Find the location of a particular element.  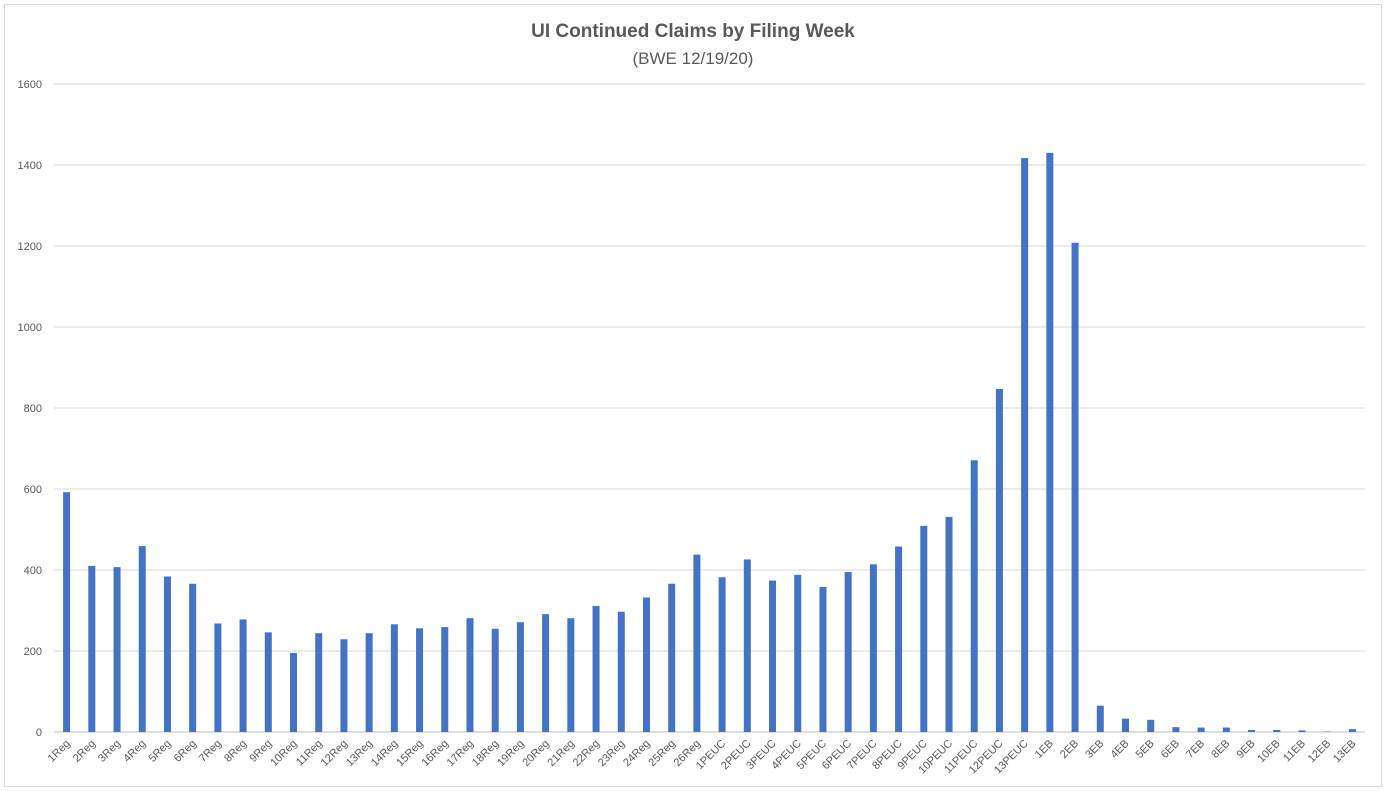

x-tick-label: 14Reg is located at coordinates (384, 753).